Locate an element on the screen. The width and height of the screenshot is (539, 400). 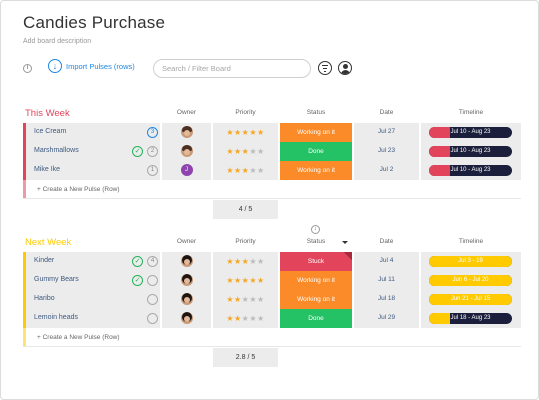
person-icon is located at coordinates (345, 68).